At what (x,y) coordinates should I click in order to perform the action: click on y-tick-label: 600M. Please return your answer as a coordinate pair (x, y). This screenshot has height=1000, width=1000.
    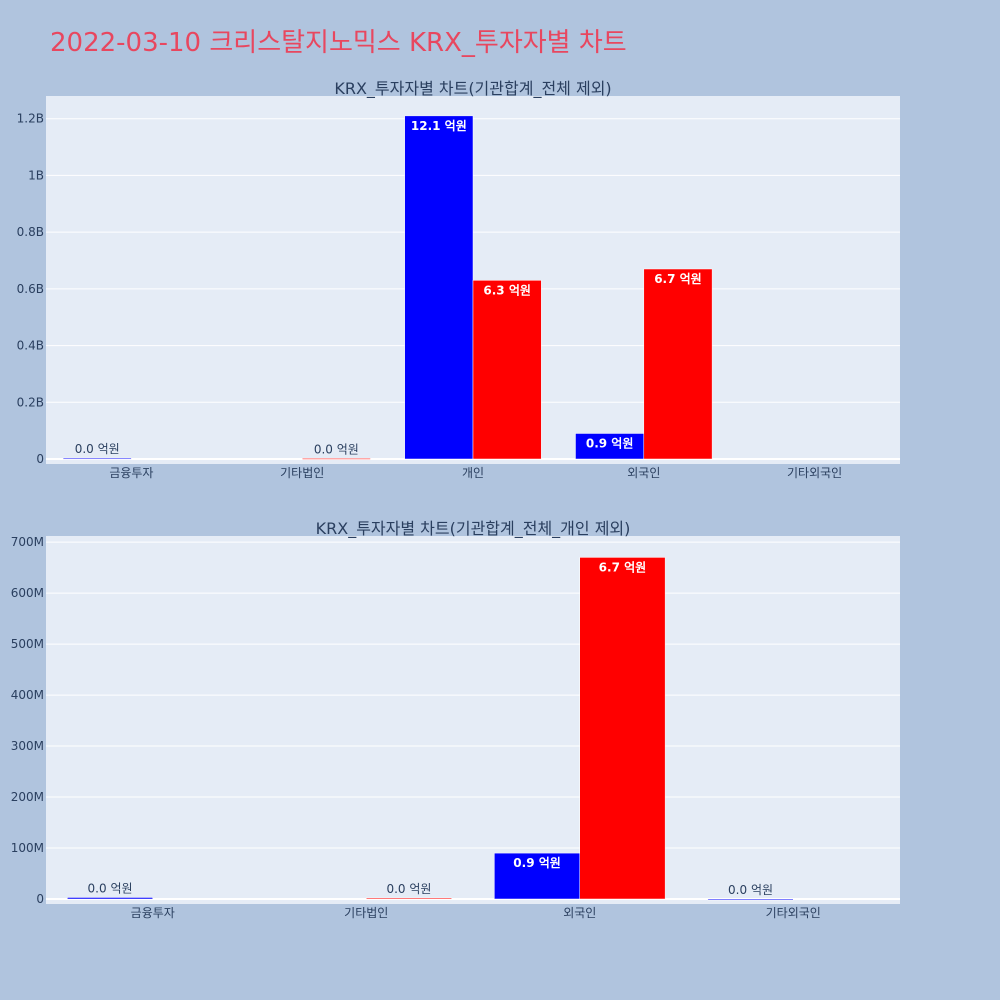
    Looking at the image, I should click on (27, 593).